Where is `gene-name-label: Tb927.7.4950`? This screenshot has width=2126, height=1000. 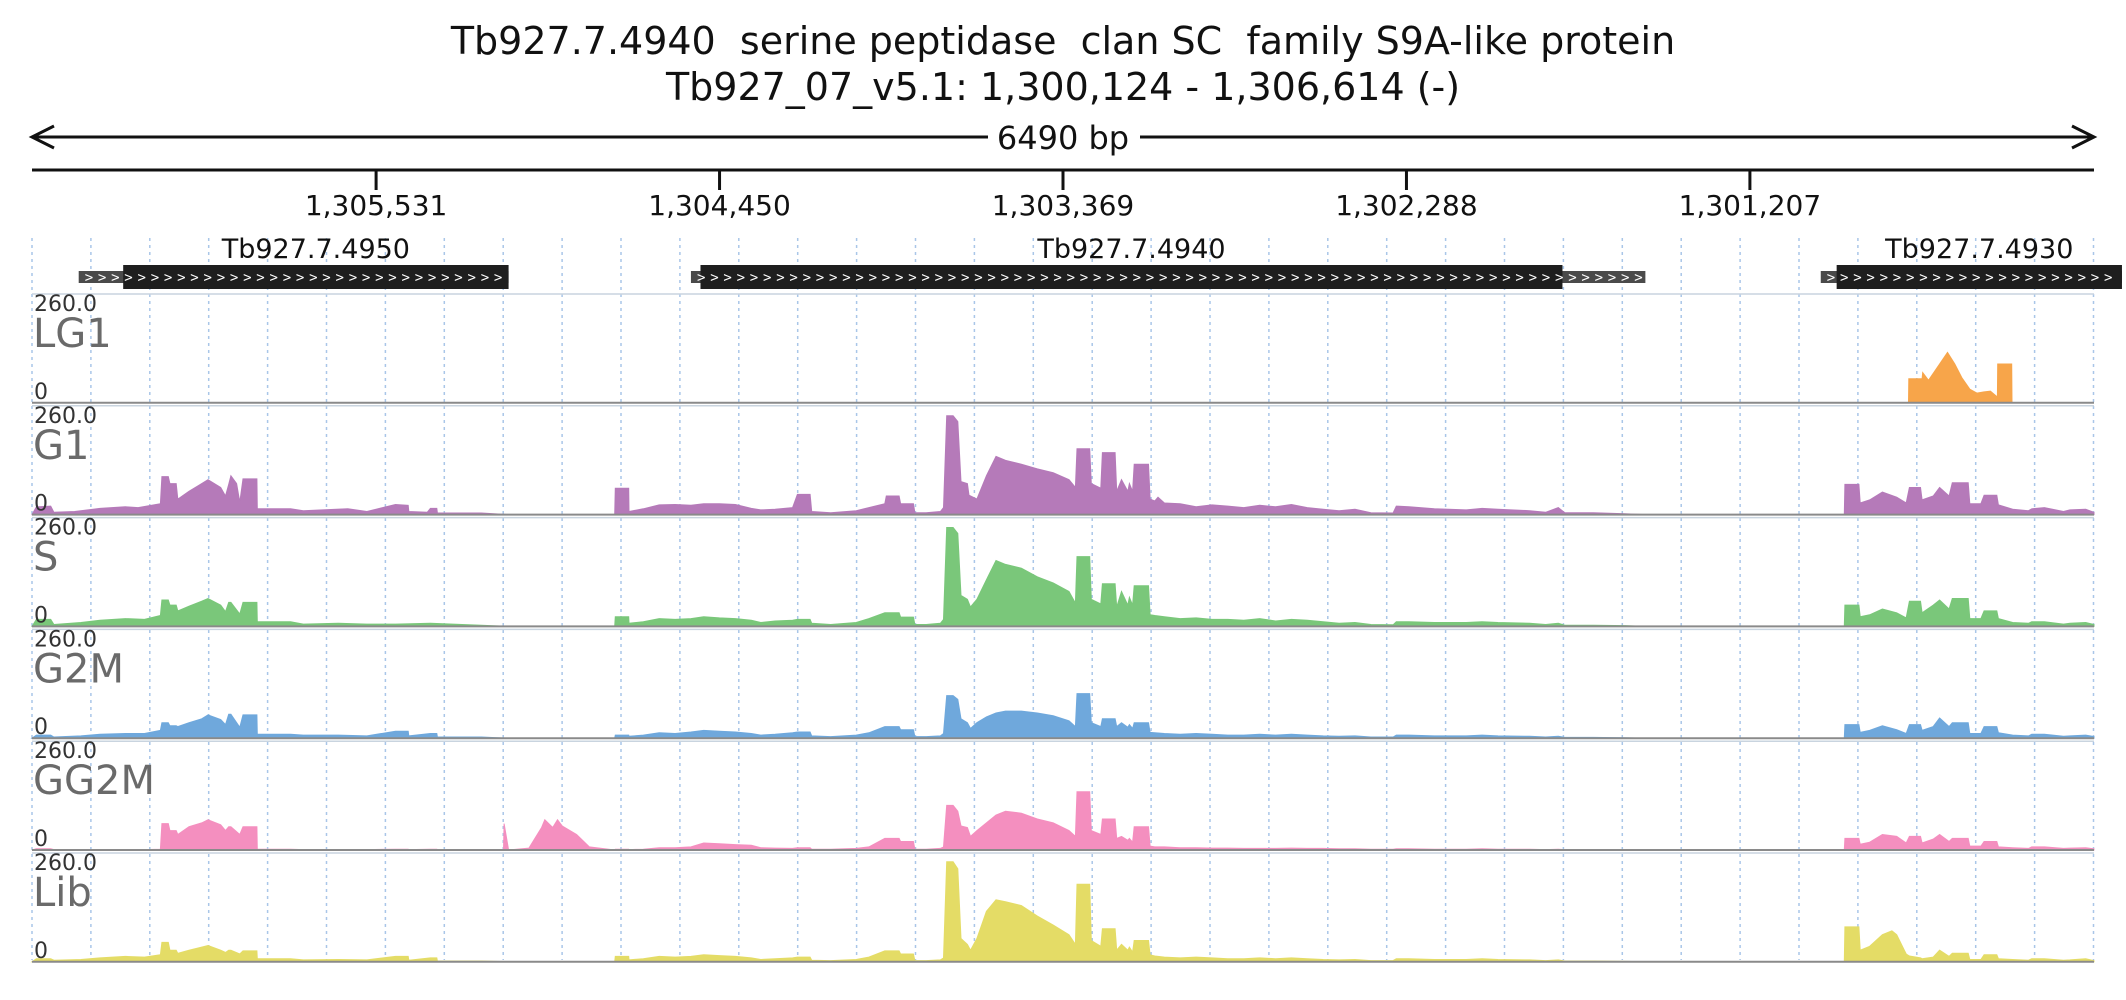 gene-name-label: Tb927.7.4950 is located at coordinates (315, 249).